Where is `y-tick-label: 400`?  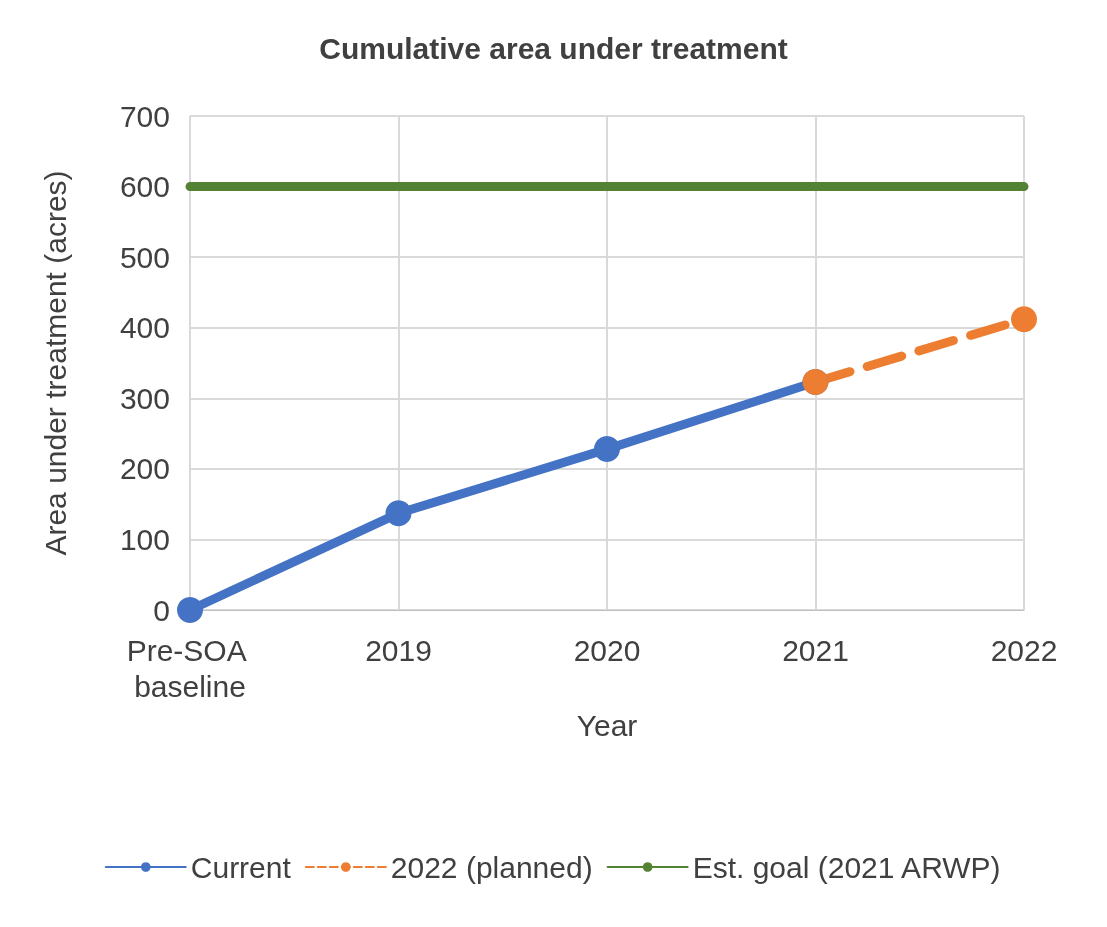 y-tick-label: 400 is located at coordinates (144, 328).